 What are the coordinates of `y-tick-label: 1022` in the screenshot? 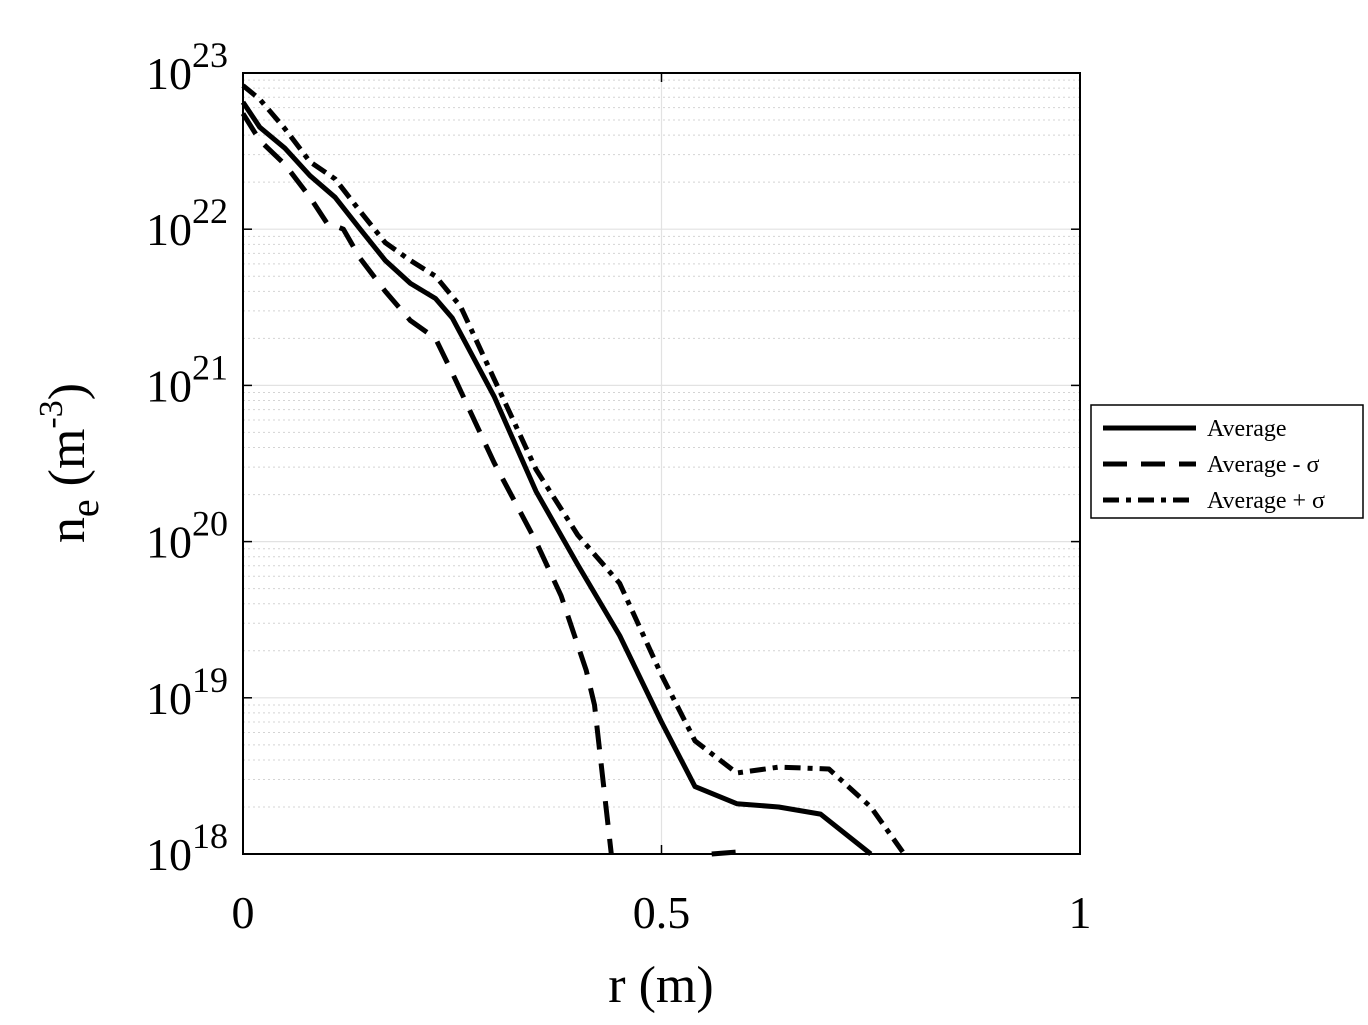 It's located at (187, 223).